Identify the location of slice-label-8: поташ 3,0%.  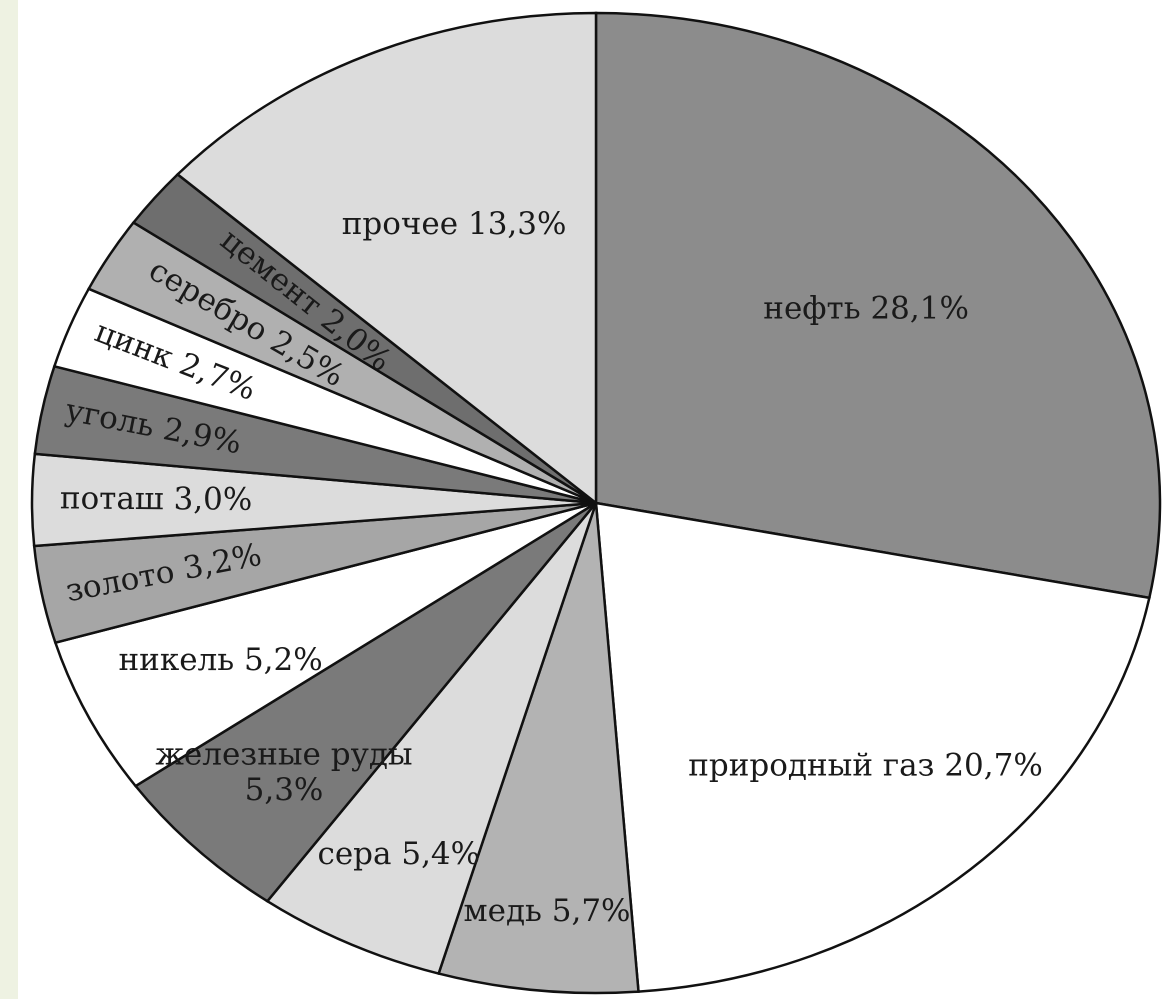
(156, 498).